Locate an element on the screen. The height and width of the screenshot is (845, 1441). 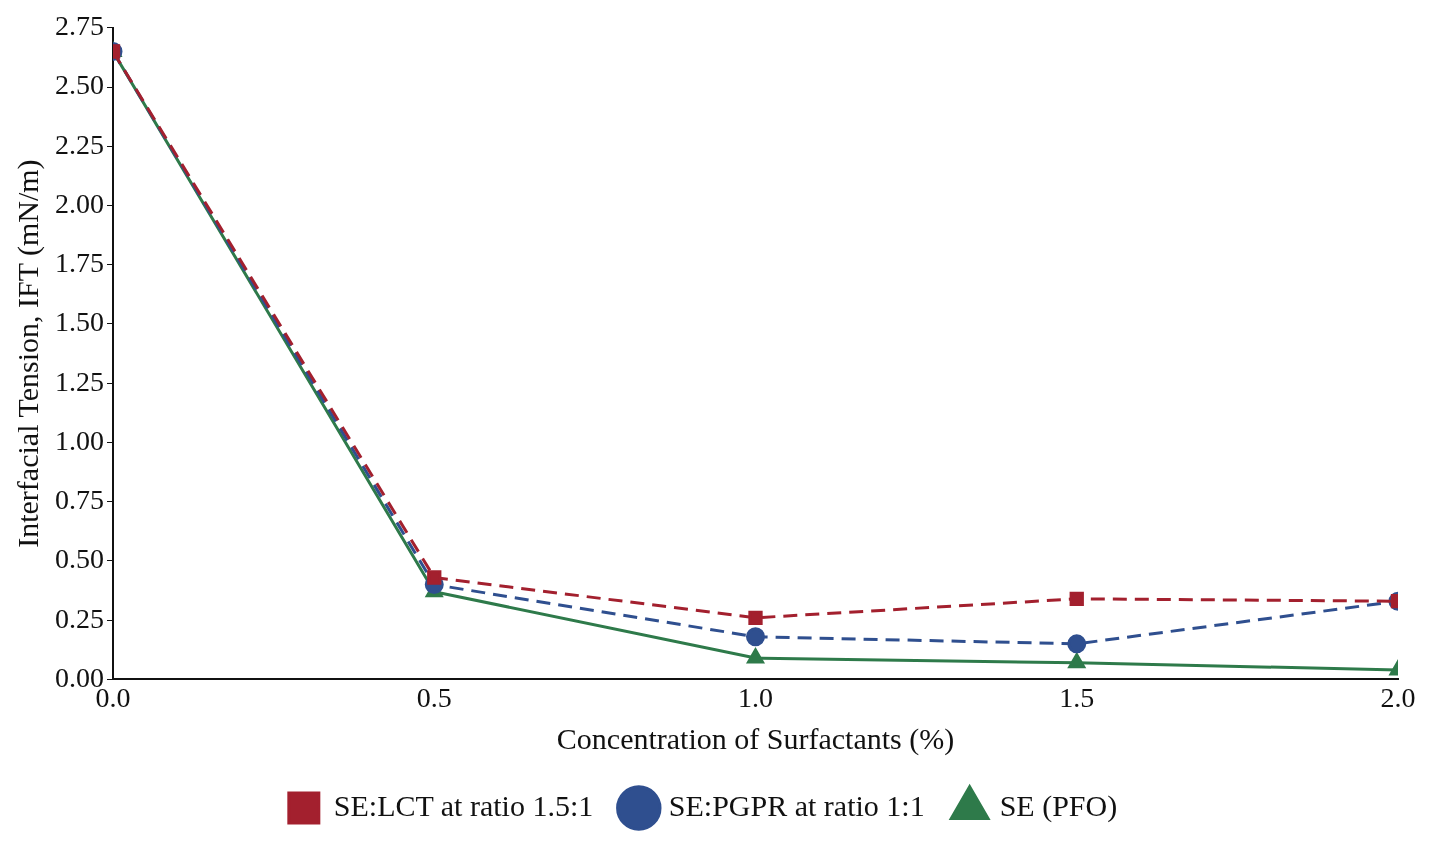
y-tick-label: 1.00 is located at coordinates (79, 440).